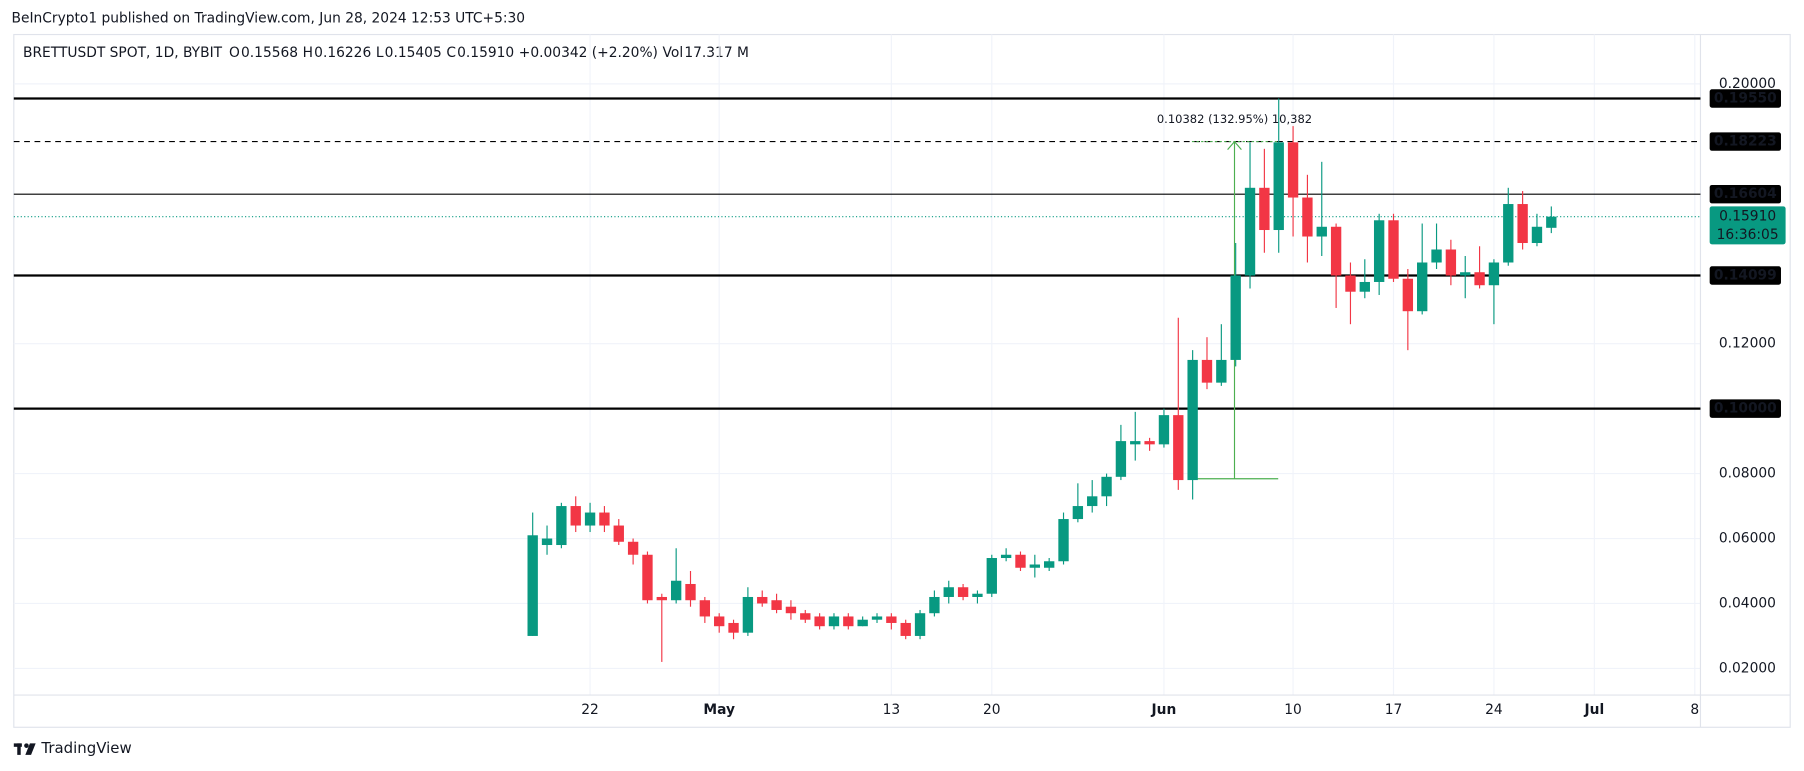 The image size is (1804, 771). Describe the element at coordinates (1594, 710) in the screenshot. I see `x-tick-label: Jul` at that location.